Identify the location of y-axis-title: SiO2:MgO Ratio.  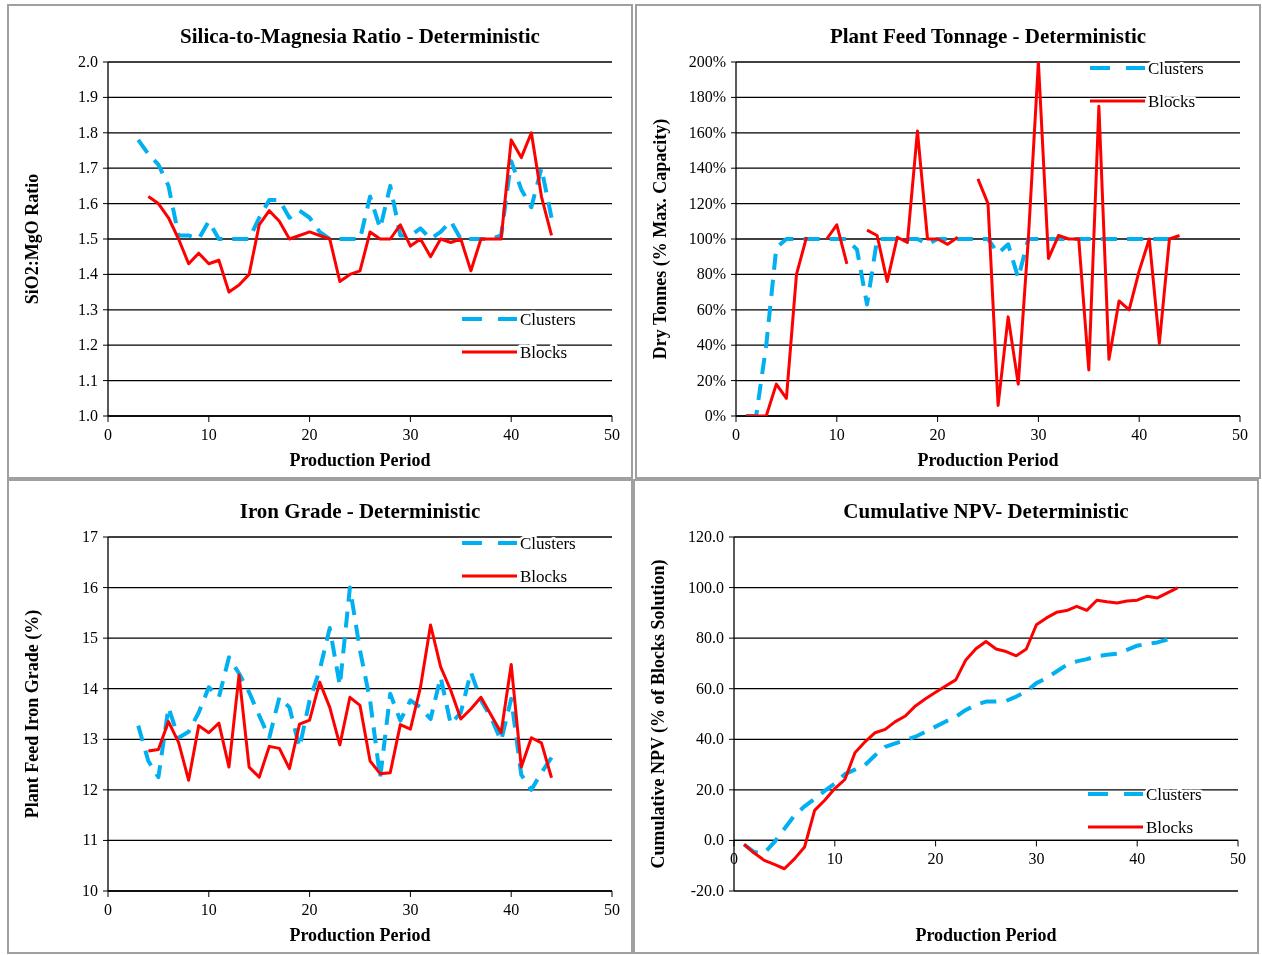
(32, 239).